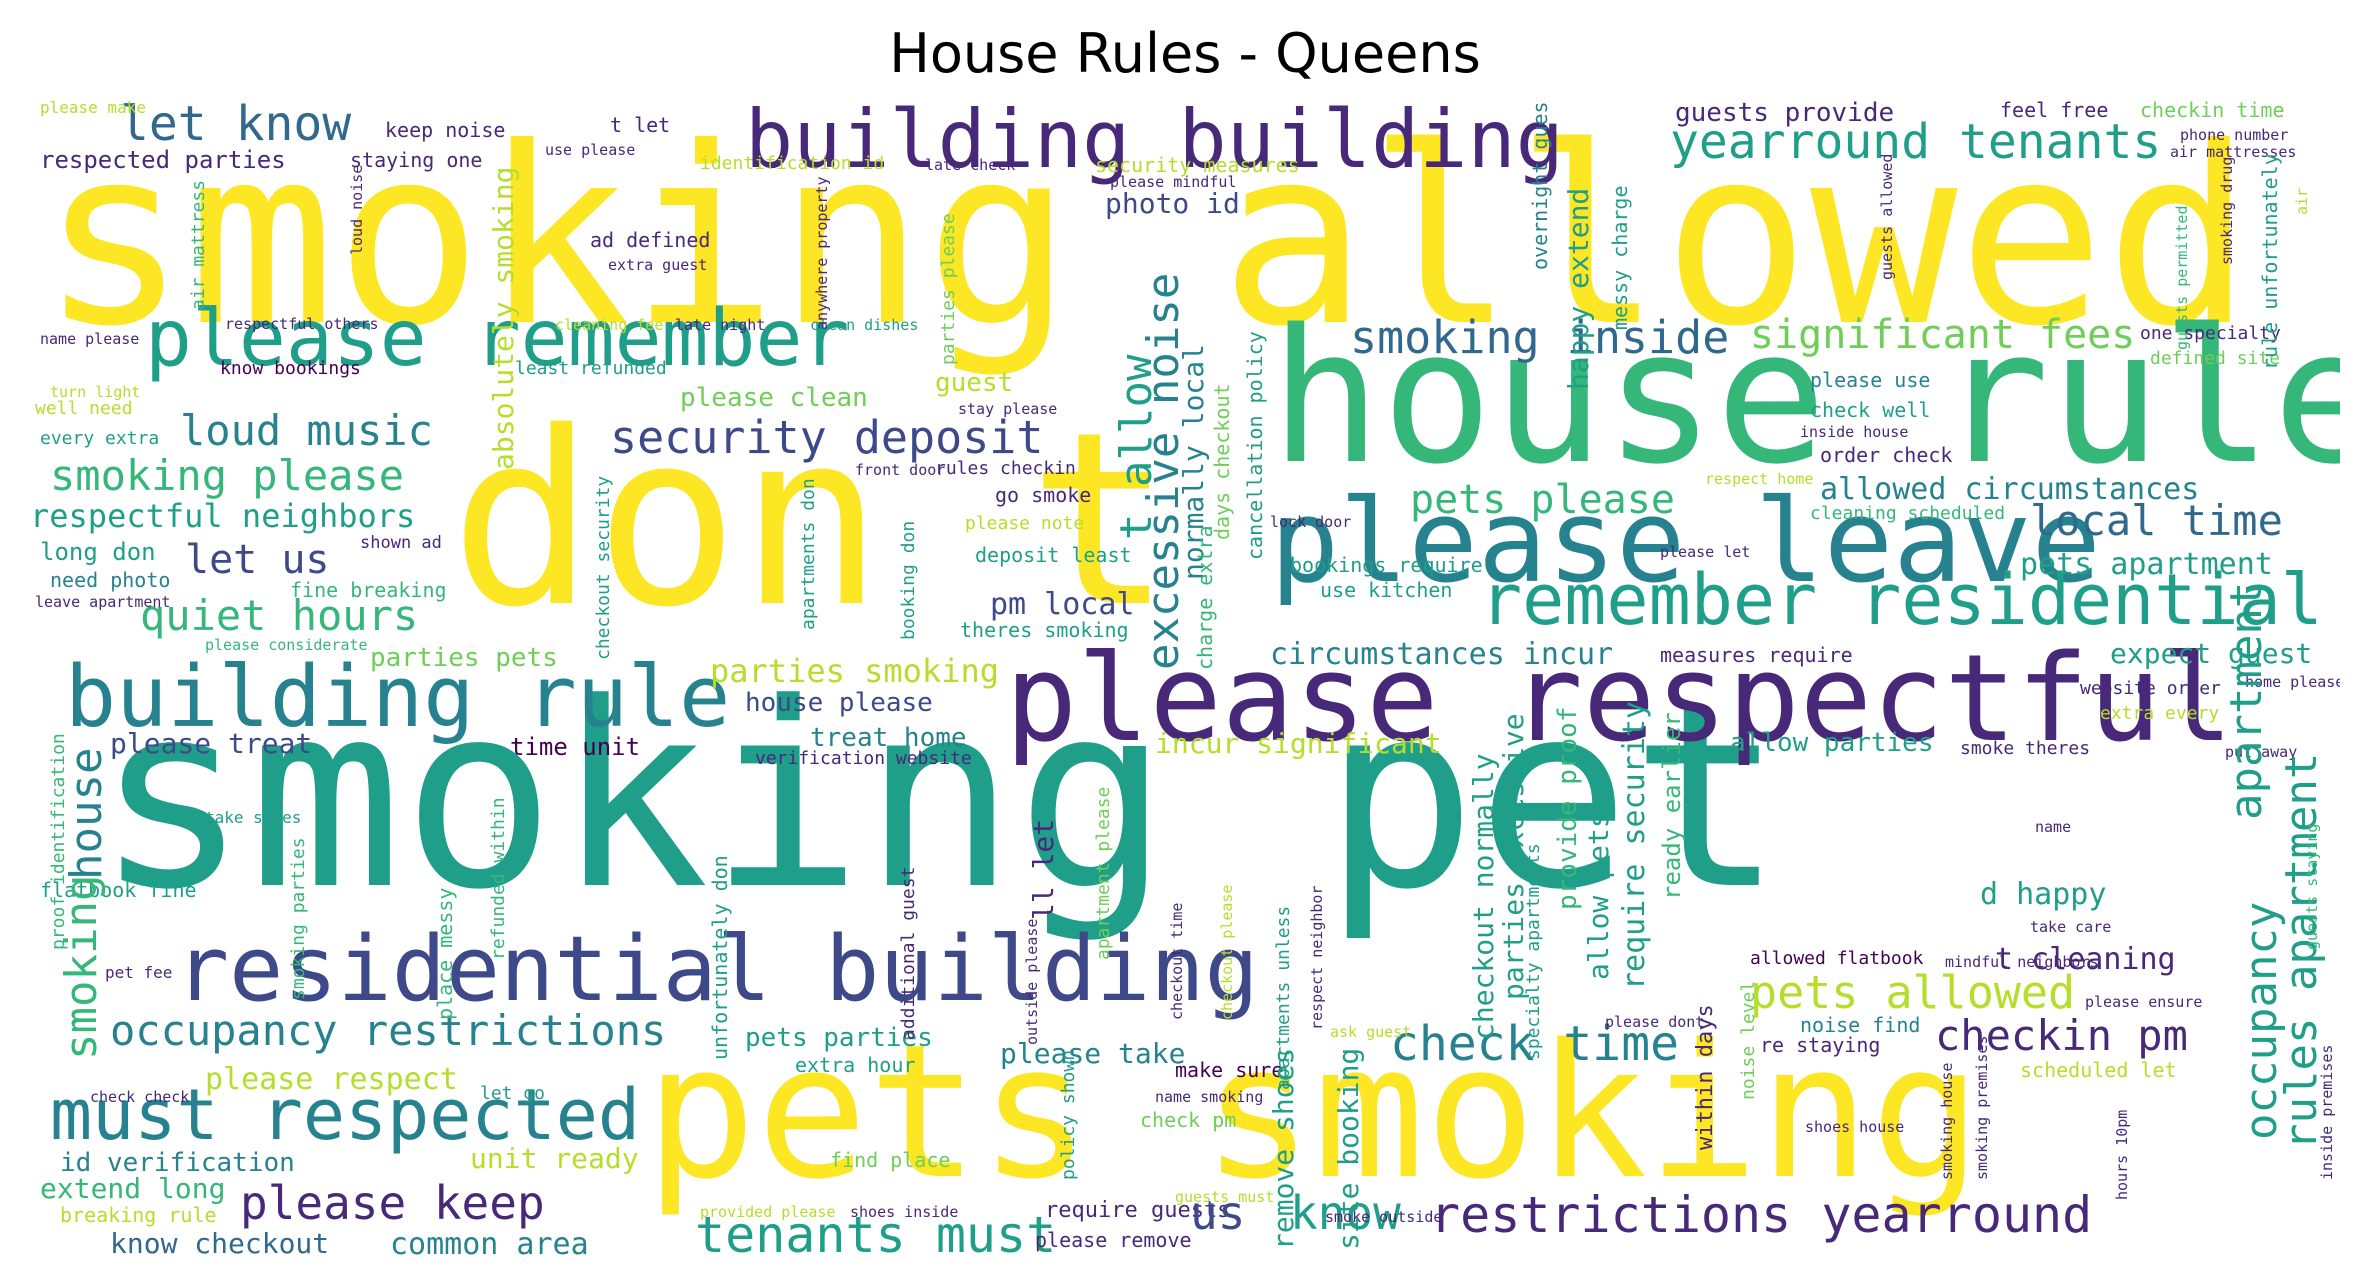 The height and width of the screenshot is (1285, 2370). What do you see at coordinates (1371, 1032) in the screenshot?
I see `cloud-word: ask guest` at bounding box center [1371, 1032].